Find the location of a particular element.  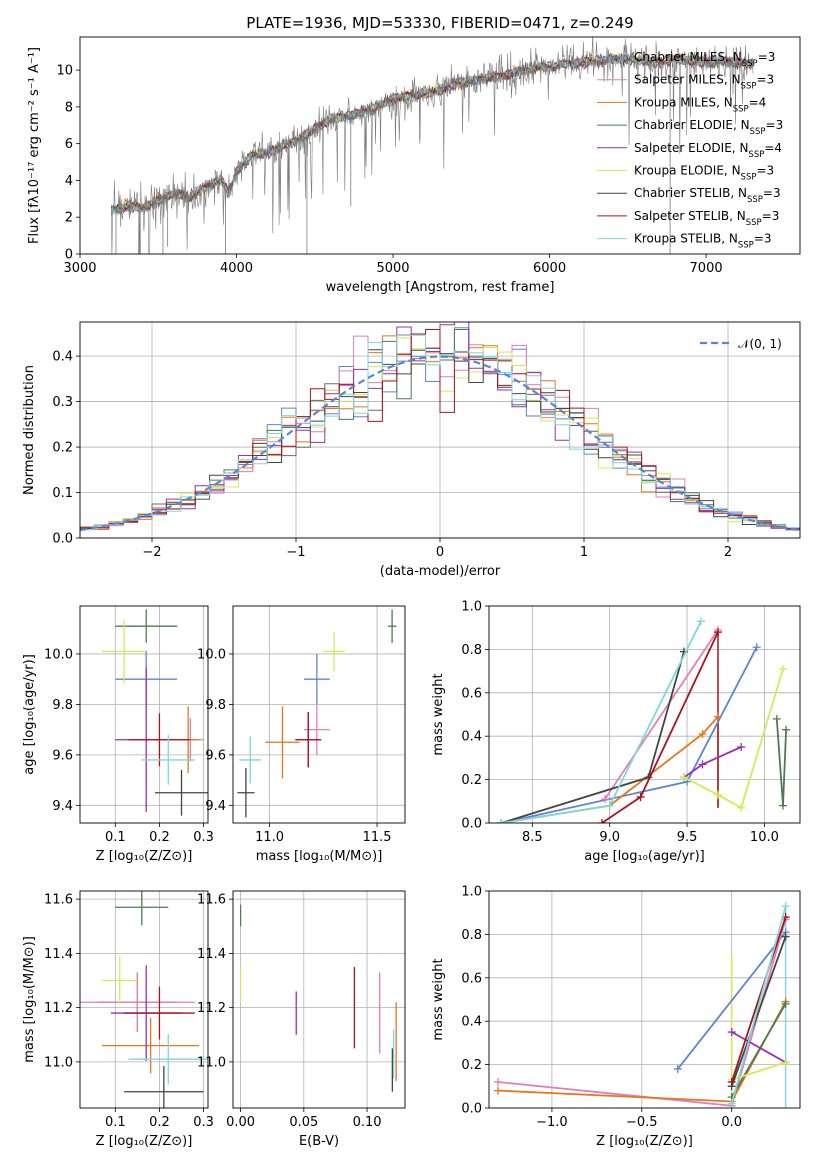

y-tick-label: 11.2 is located at coordinates (58, 1008).